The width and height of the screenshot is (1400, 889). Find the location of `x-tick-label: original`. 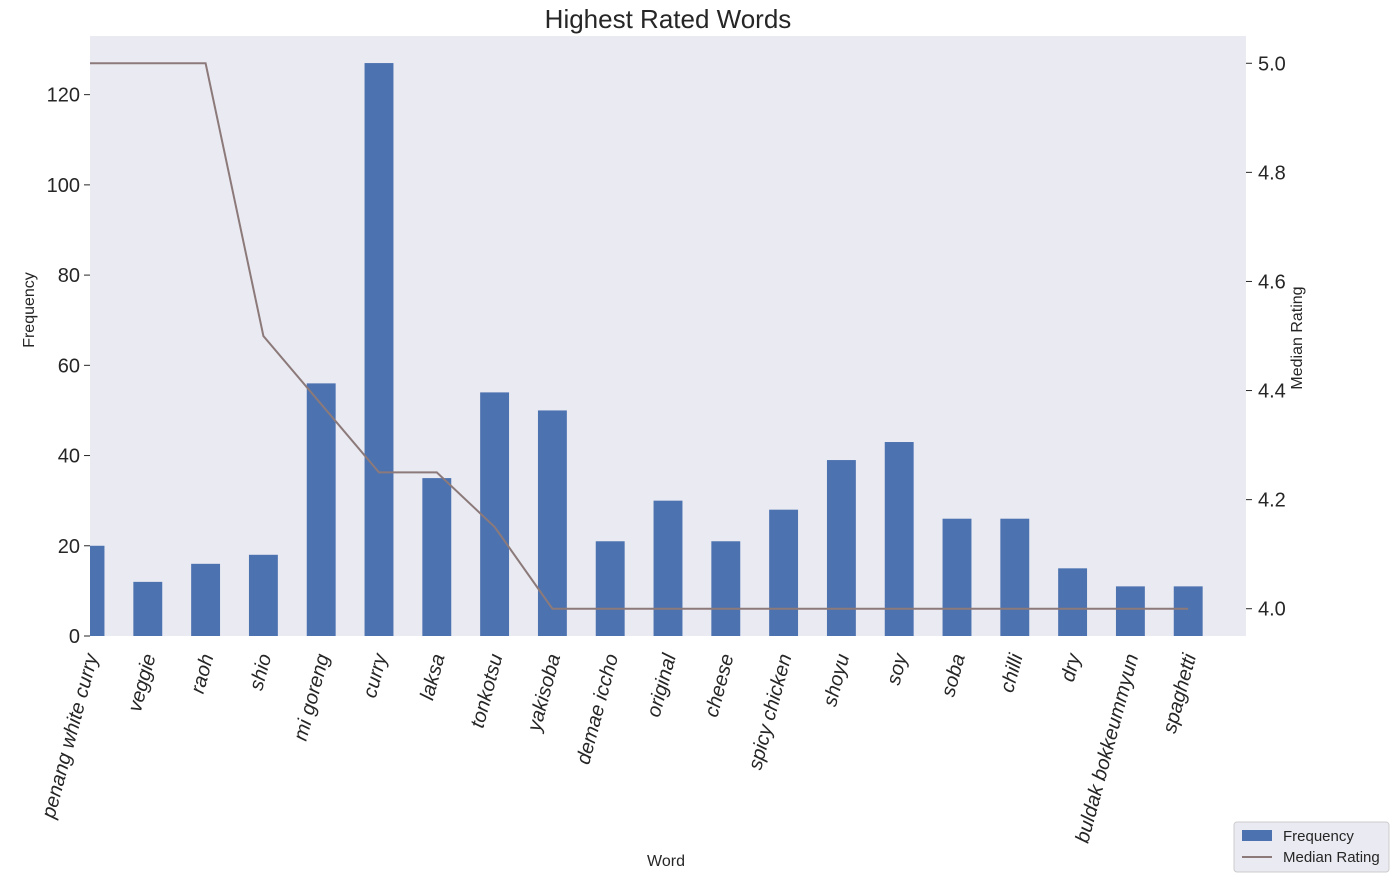

x-tick-label: original is located at coordinates (662, 685).